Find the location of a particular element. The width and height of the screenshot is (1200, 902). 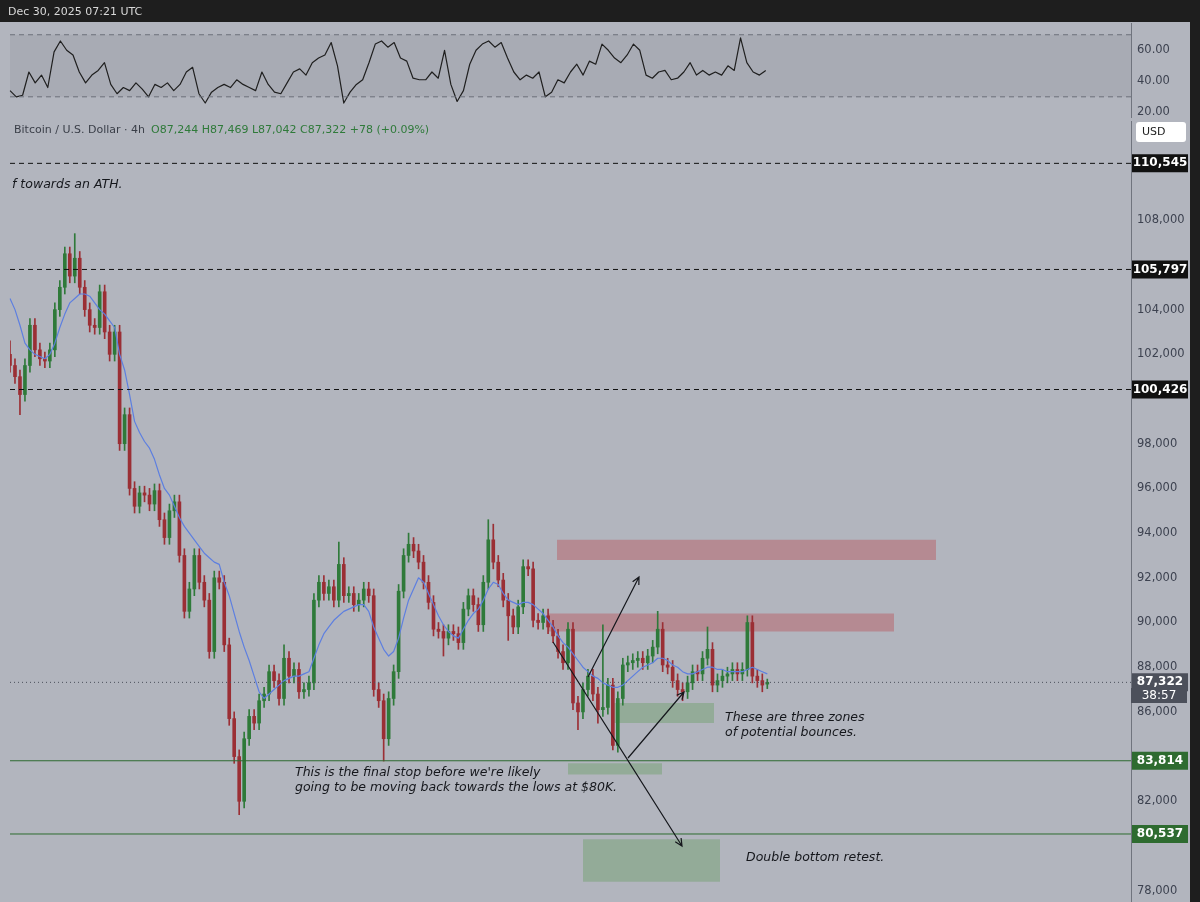

y-tick-label: 98,000 is located at coordinates (1157, 442).